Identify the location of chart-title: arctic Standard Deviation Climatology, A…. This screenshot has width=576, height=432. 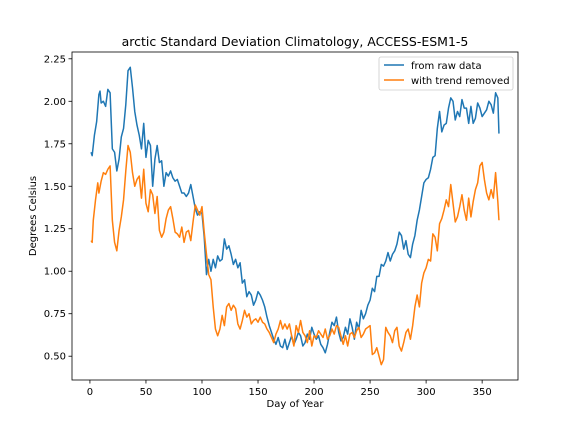
(295, 41).